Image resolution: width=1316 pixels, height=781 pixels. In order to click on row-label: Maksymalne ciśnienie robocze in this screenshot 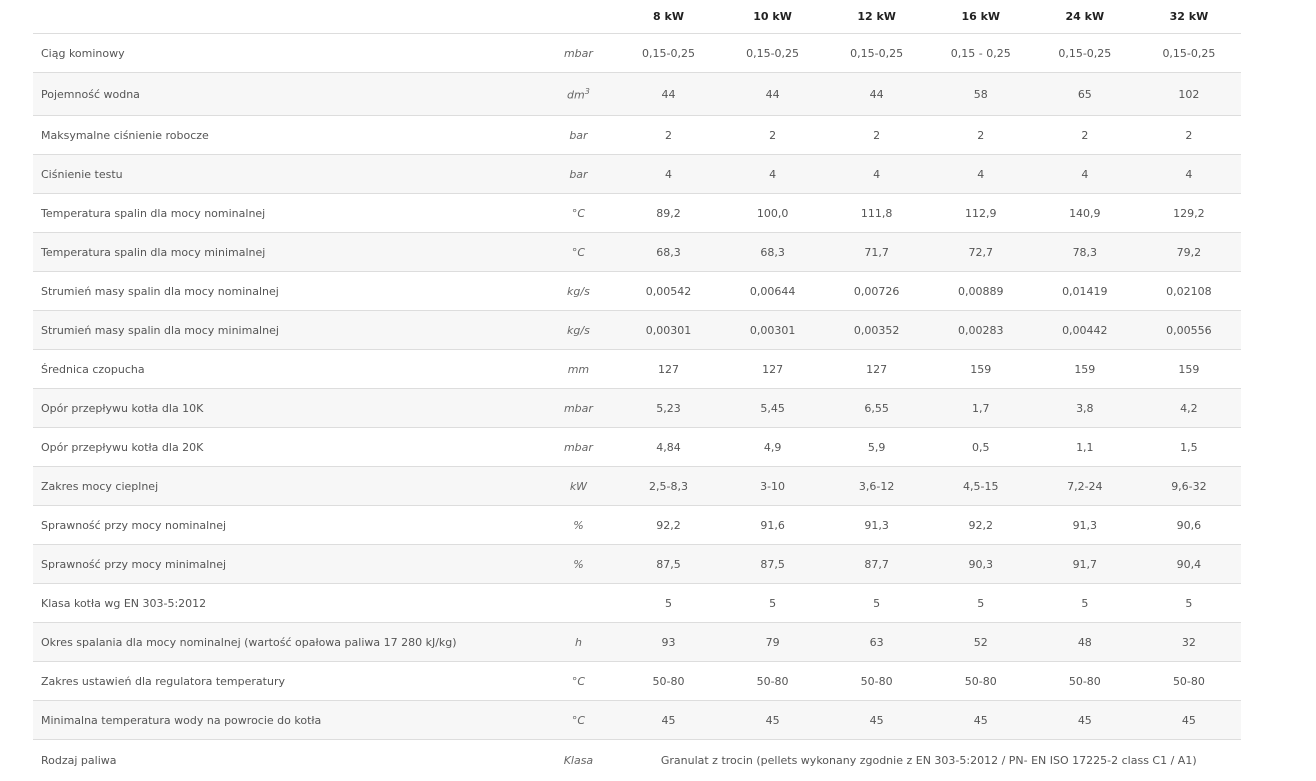, I will do `click(287, 135)`.